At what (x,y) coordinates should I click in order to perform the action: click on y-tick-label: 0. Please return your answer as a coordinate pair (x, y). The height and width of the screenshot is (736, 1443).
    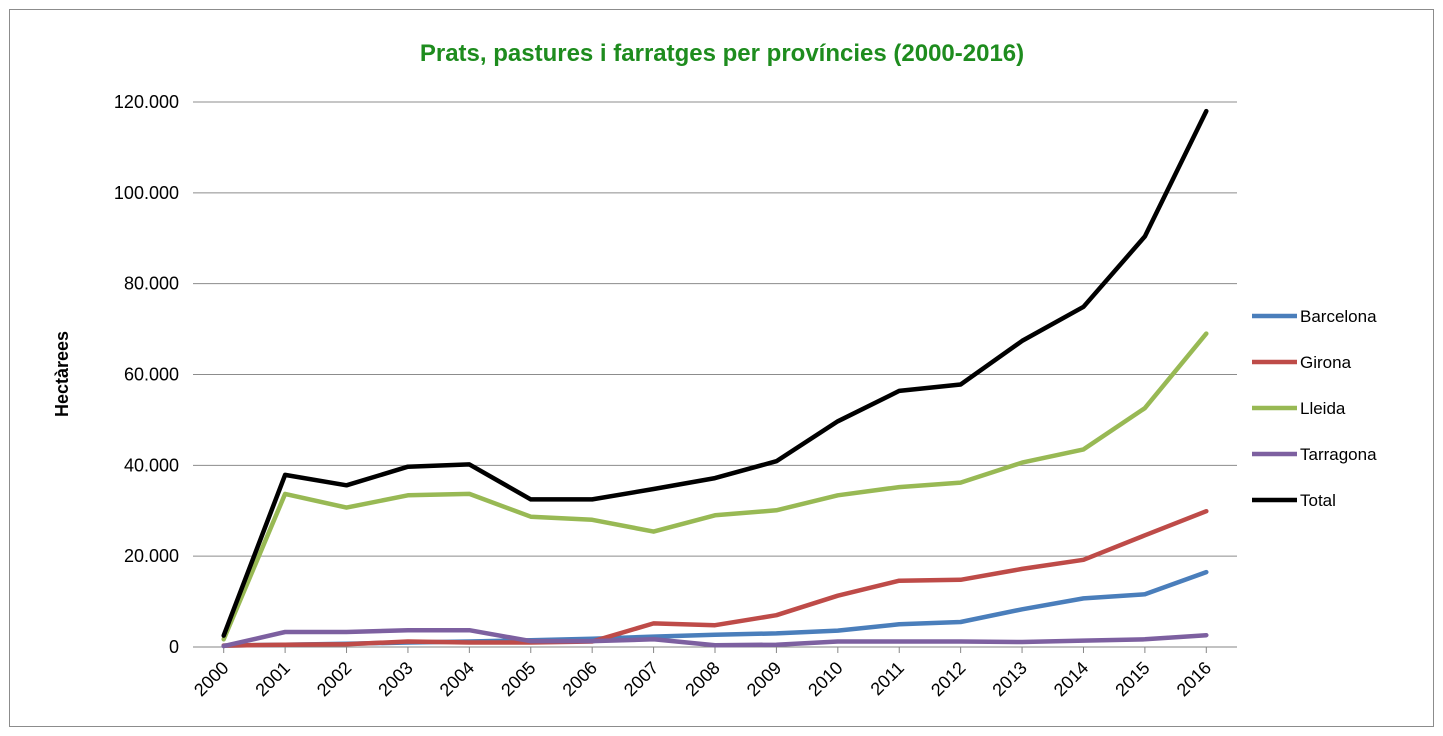
    Looking at the image, I should click on (174, 647).